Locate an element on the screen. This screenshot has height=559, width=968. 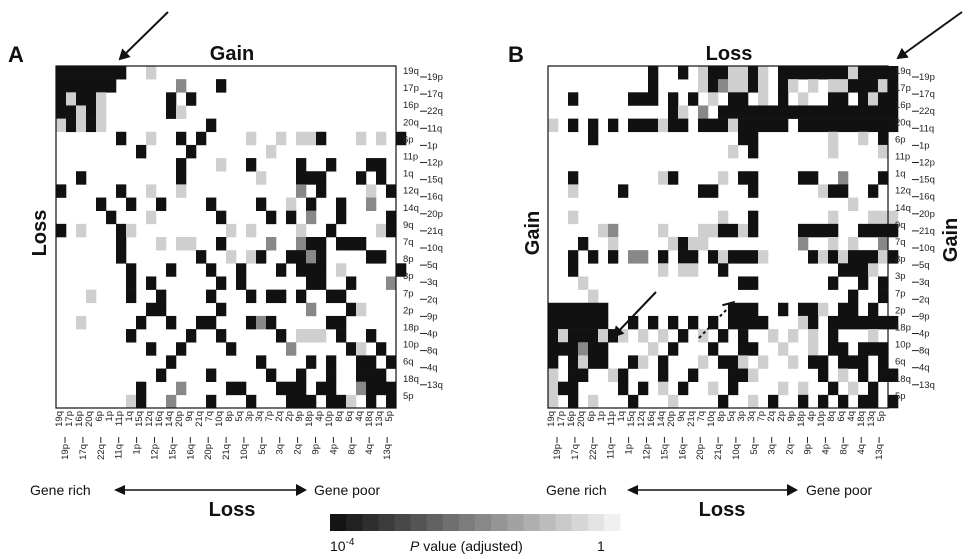
col-label: 4p is located at coordinates (319, 416).